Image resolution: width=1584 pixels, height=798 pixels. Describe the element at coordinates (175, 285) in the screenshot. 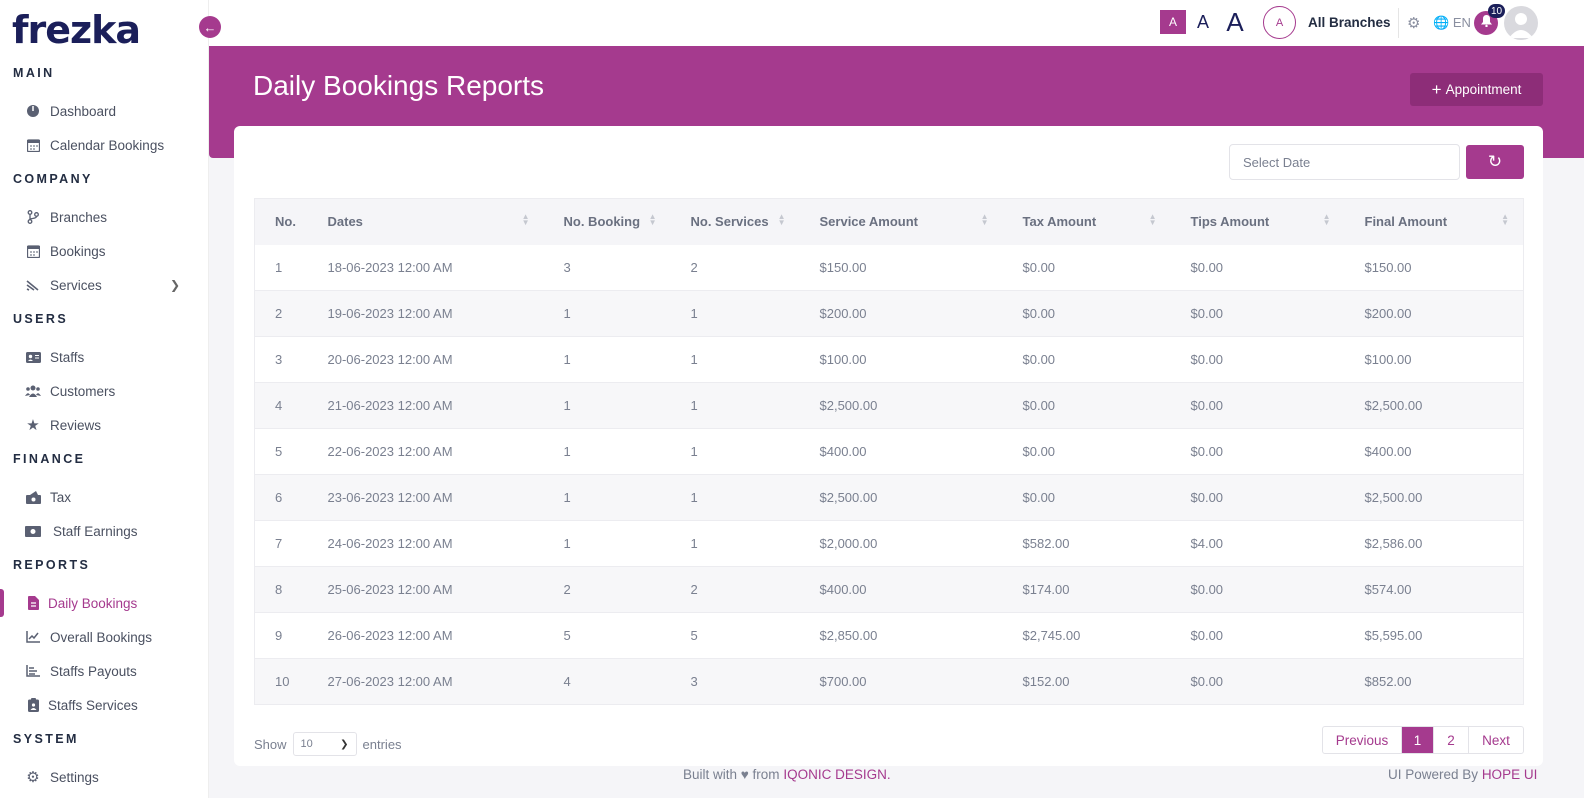

I see `chevron-right-icon: ❯` at that location.